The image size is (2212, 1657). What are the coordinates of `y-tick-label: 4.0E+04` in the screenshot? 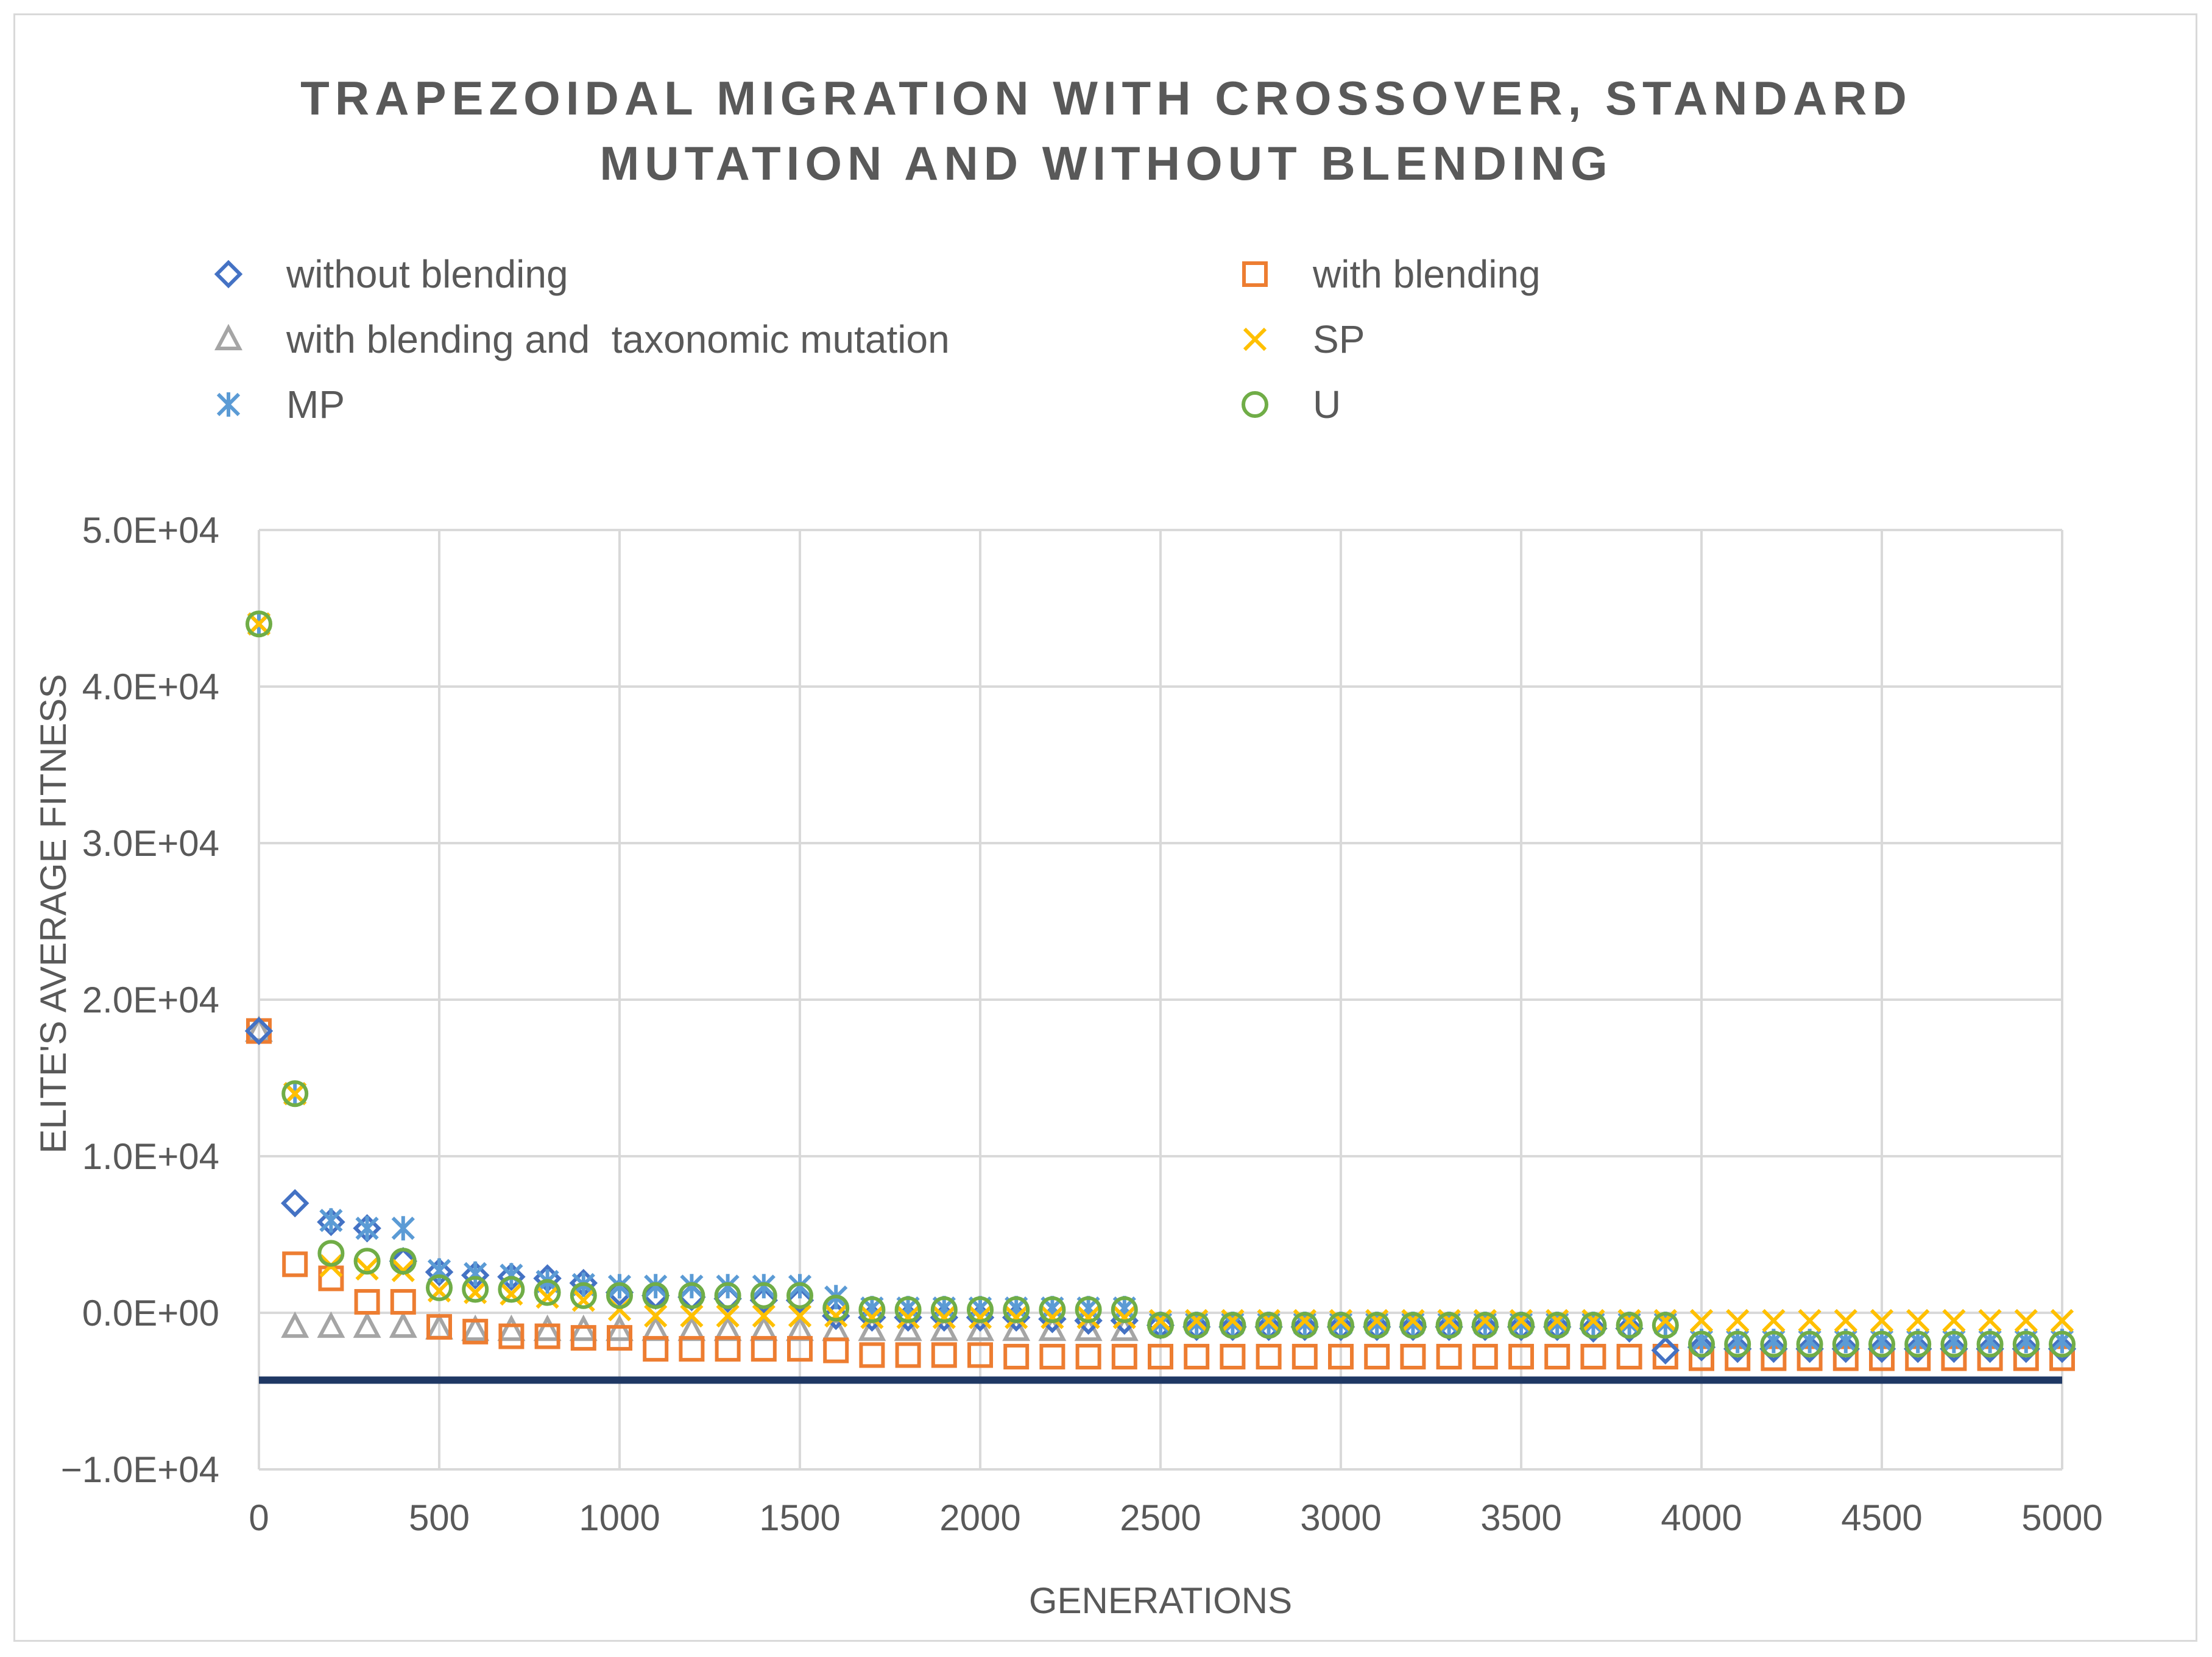 It's located at (150, 686).